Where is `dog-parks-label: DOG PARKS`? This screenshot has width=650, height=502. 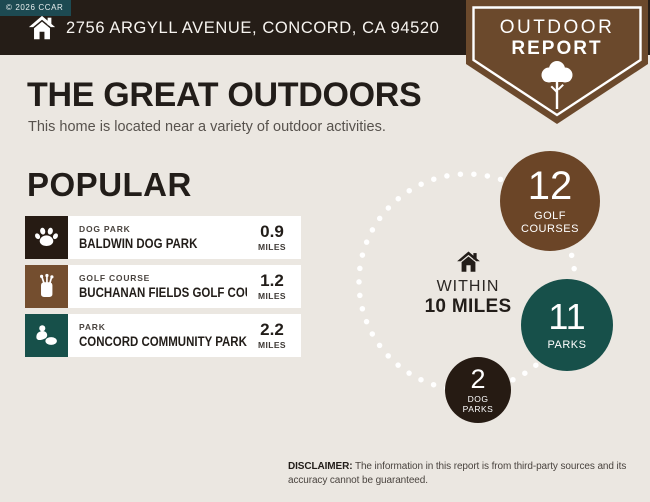 dog-parks-label: DOG PARKS is located at coordinates (478, 403).